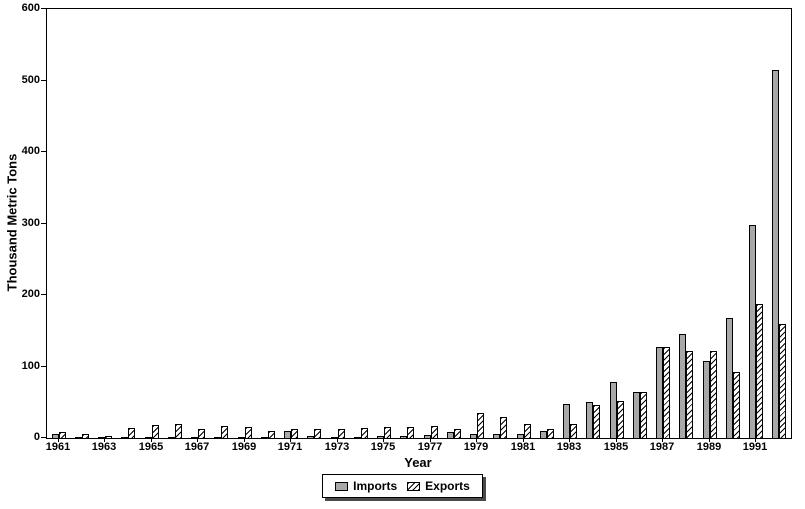 The height and width of the screenshot is (509, 805). What do you see at coordinates (62, 435) in the screenshot?
I see `bar-exports-1961` at bounding box center [62, 435].